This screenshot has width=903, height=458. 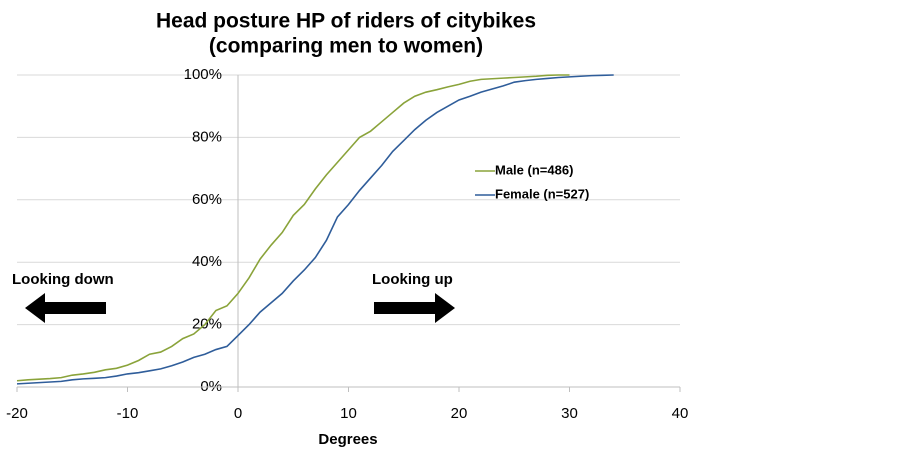 What do you see at coordinates (412, 279) in the screenshot?
I see `annotation: Looking up` at bounding box center [412, 279].